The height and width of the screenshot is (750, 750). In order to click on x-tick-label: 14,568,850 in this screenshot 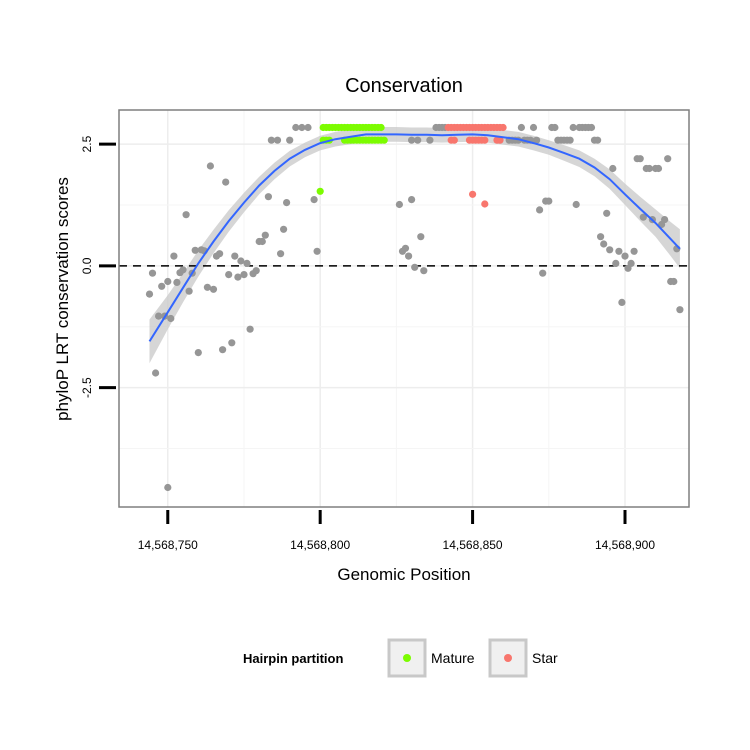, I will do `click(473, 545)`.